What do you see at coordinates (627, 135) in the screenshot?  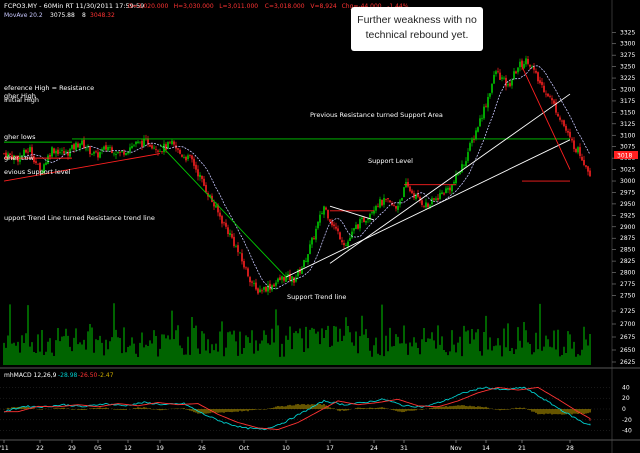 I see `price-tick-label: 3100` at bounding box center [627, 135].